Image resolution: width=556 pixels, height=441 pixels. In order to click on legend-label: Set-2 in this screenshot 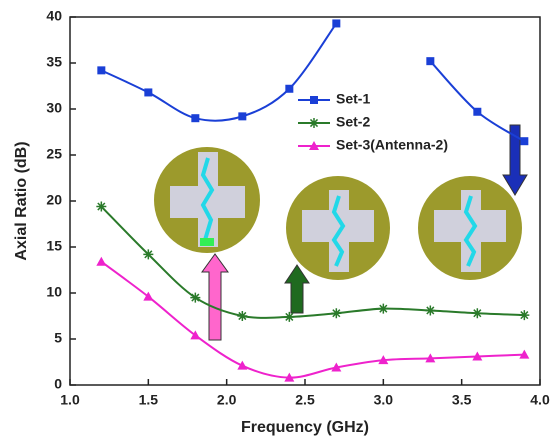, I will do `click(353, 122)`.